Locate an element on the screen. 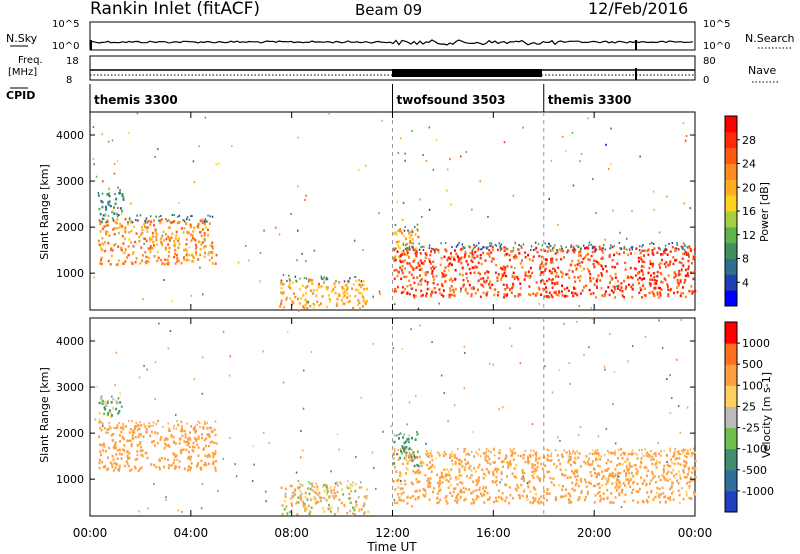 The image size is (800, 554). y-tick-label: 4000 is located at coordinates (70, 341).